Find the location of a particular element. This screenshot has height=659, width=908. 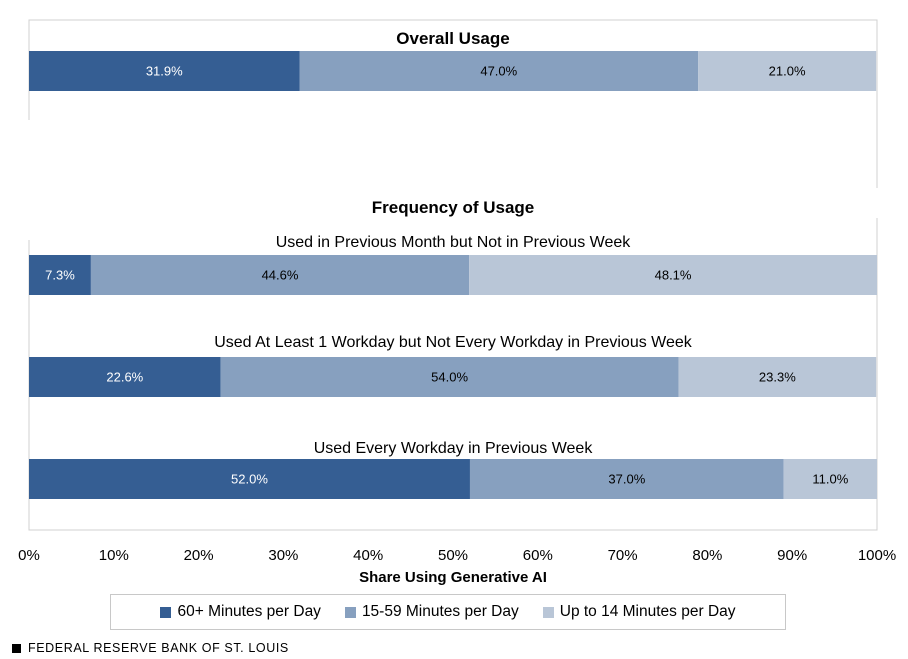

data-label: 47.0% is located at coordinates (498, 71).